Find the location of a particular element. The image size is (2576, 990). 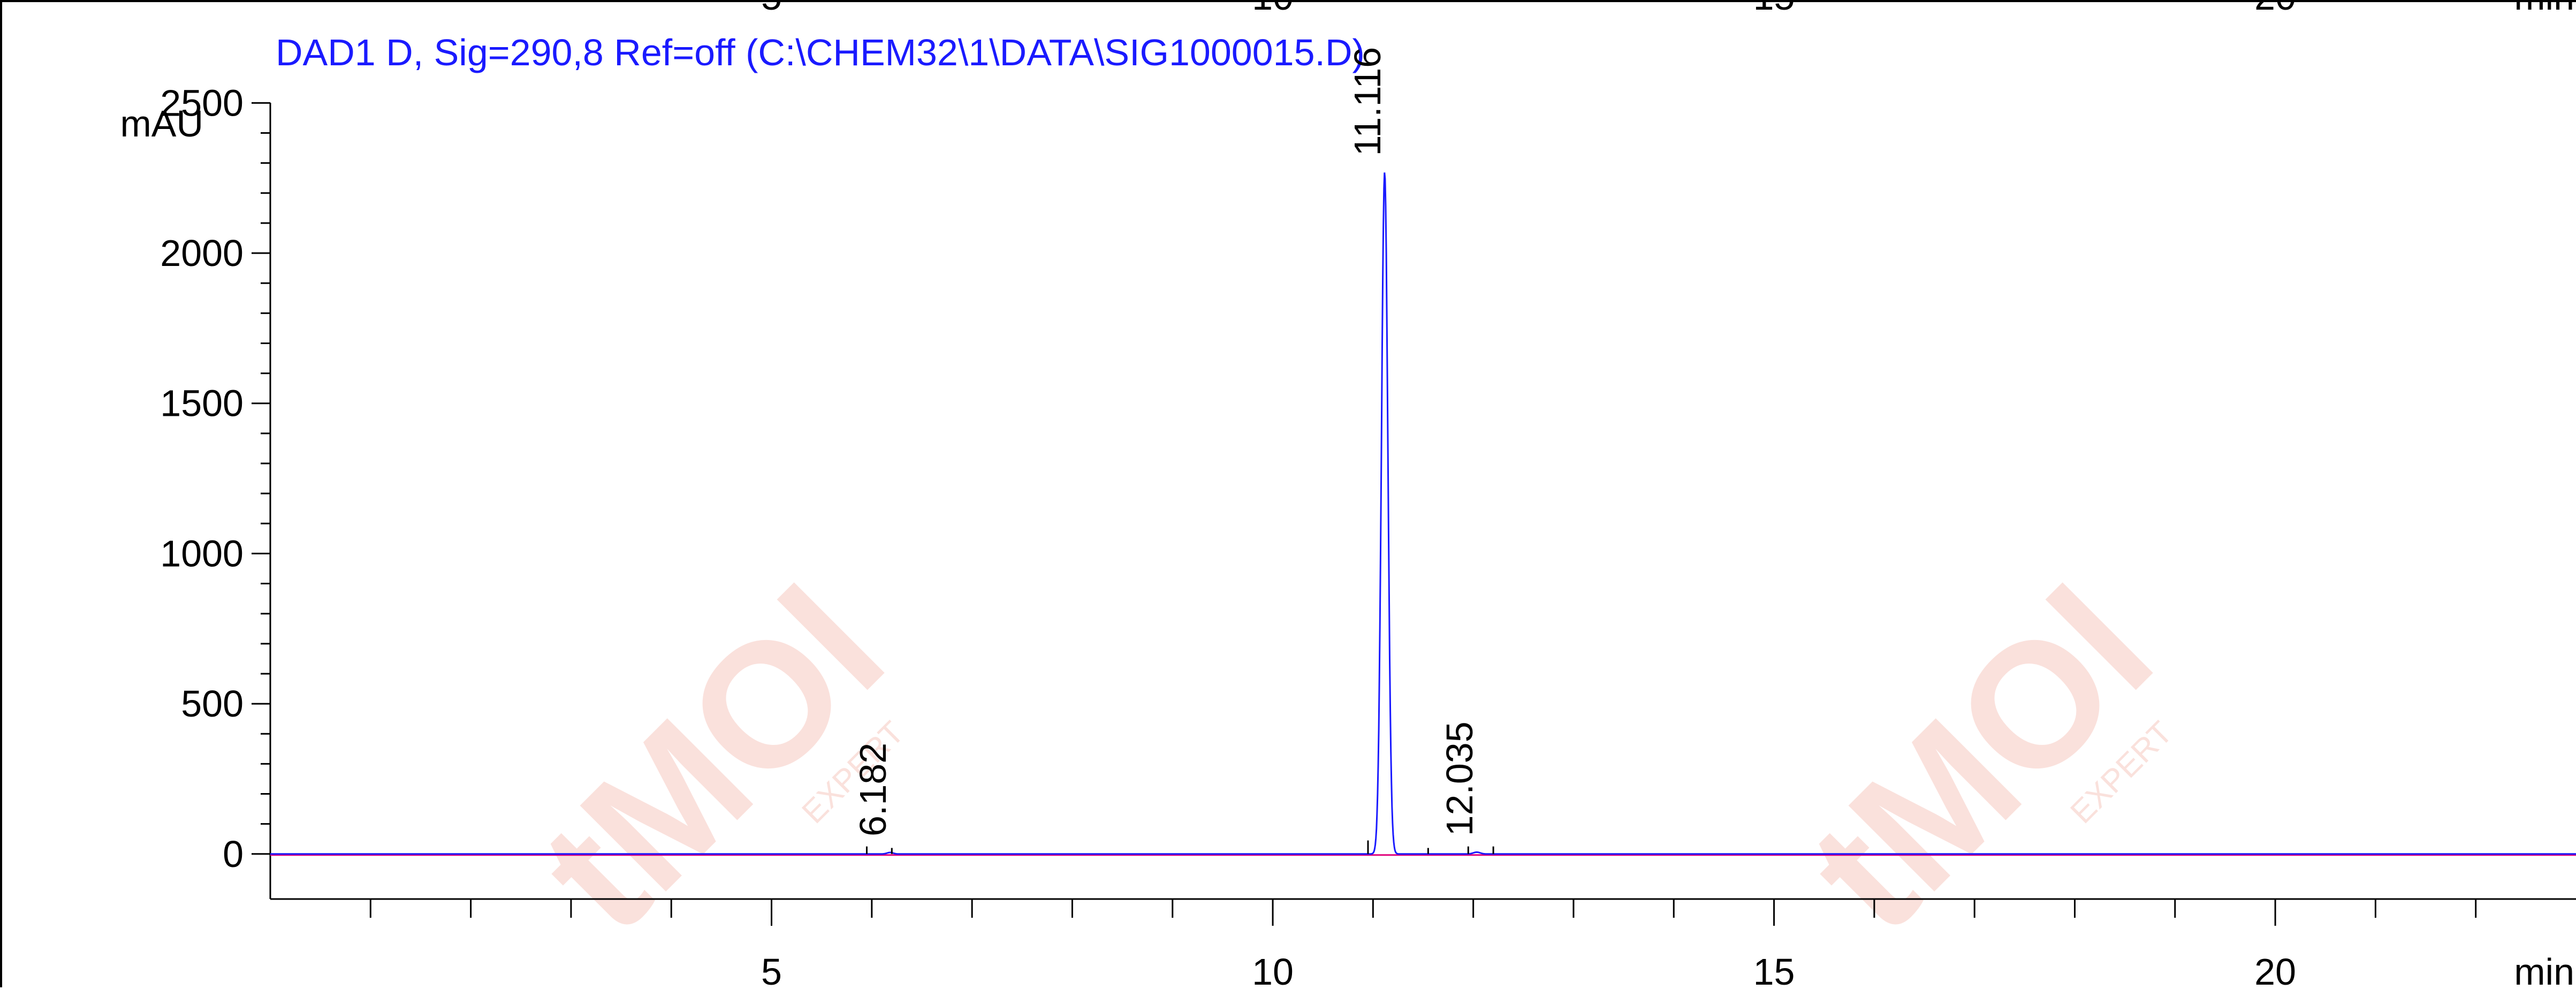

y-tick-label: 2500 is located at coordinates (202, 103).